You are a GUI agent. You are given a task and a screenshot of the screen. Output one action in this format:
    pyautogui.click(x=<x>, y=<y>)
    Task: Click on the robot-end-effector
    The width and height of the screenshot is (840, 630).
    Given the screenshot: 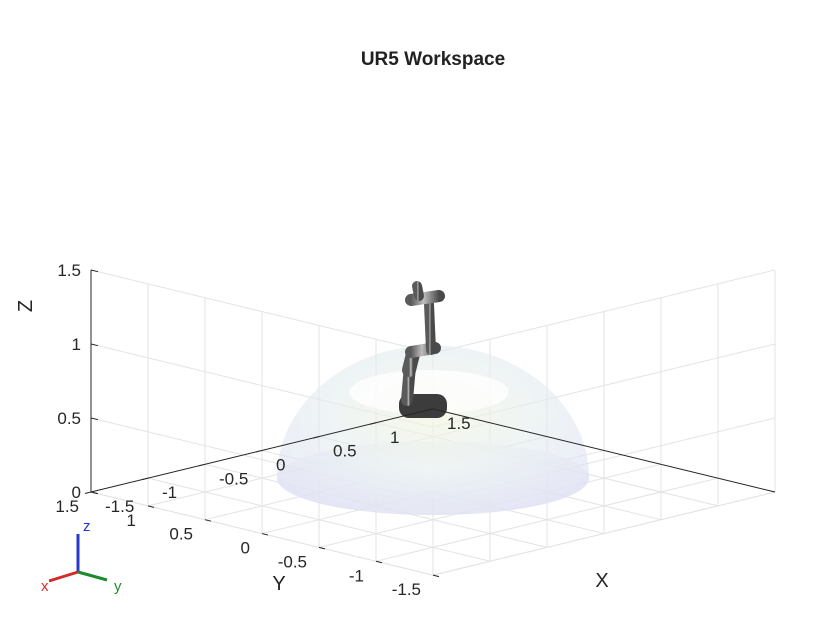 What is the action you would take?
    pyautogui.click(x=418, y=291)
    